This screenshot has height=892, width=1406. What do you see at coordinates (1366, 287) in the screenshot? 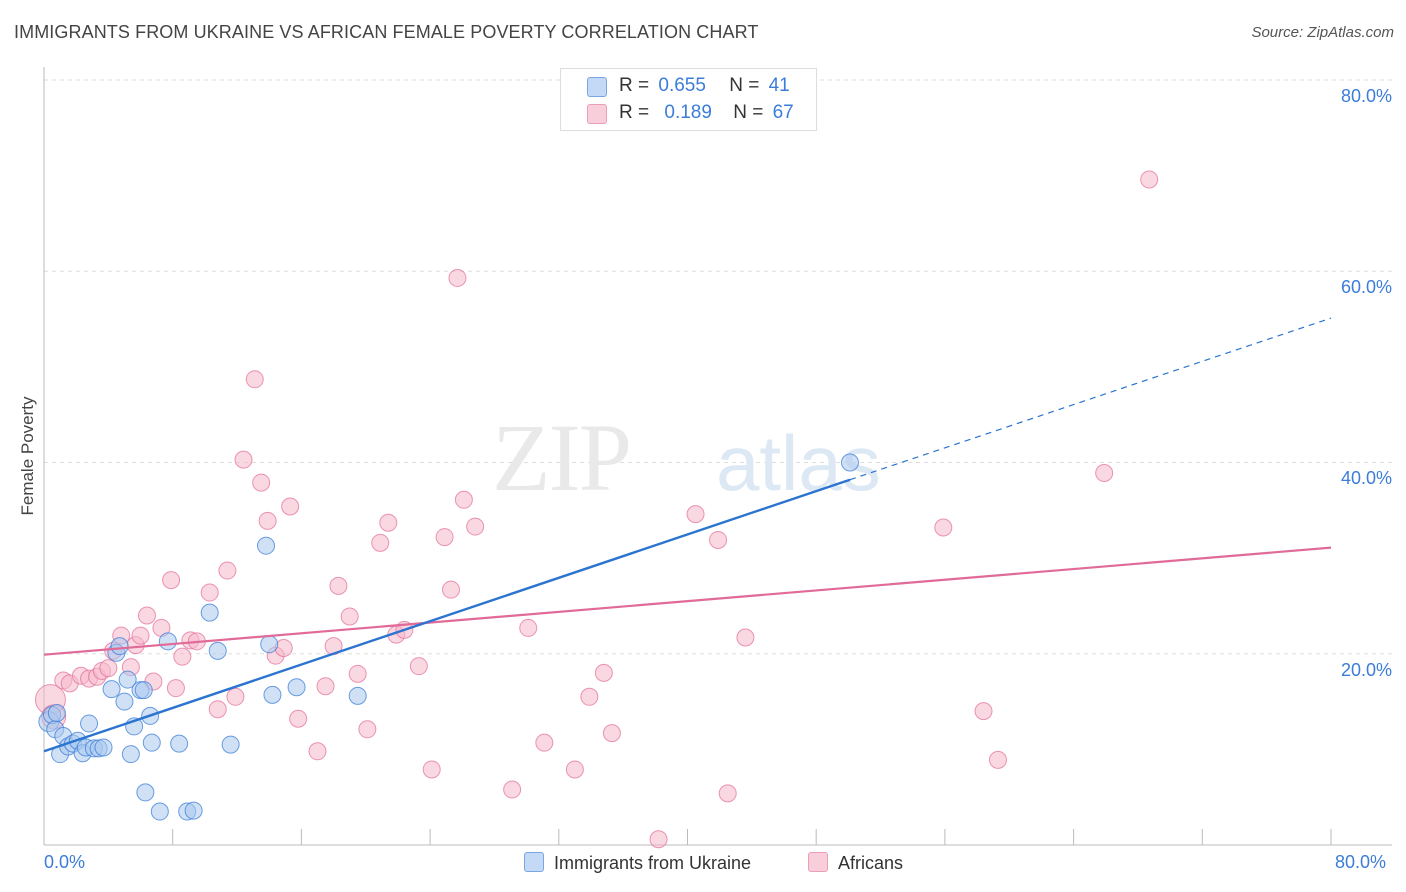
I see `y-tick-label: 60.0%` at bounding box center [1366, 287].